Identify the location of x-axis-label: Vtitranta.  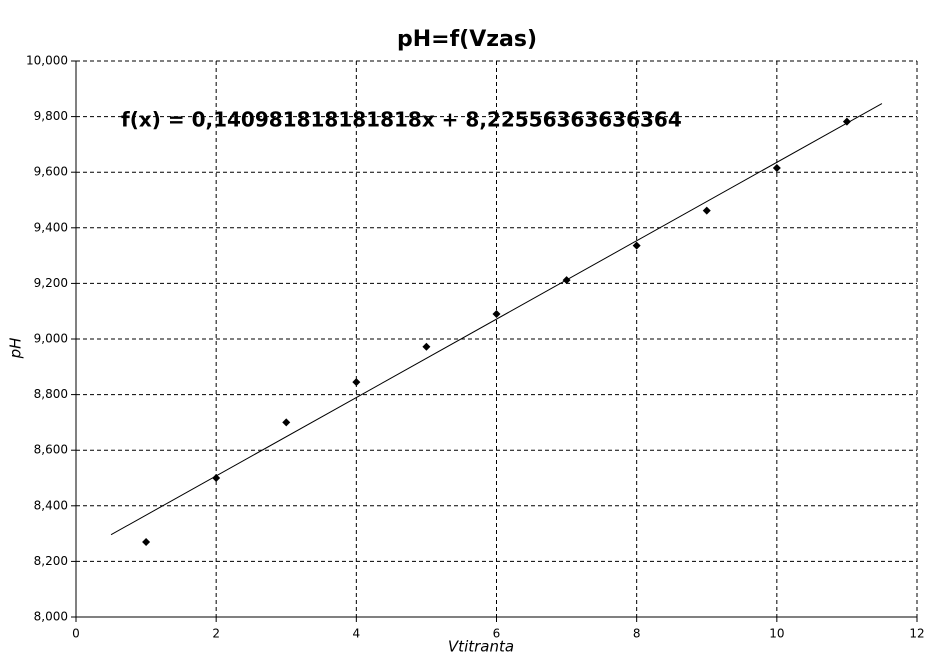
(481, 647).